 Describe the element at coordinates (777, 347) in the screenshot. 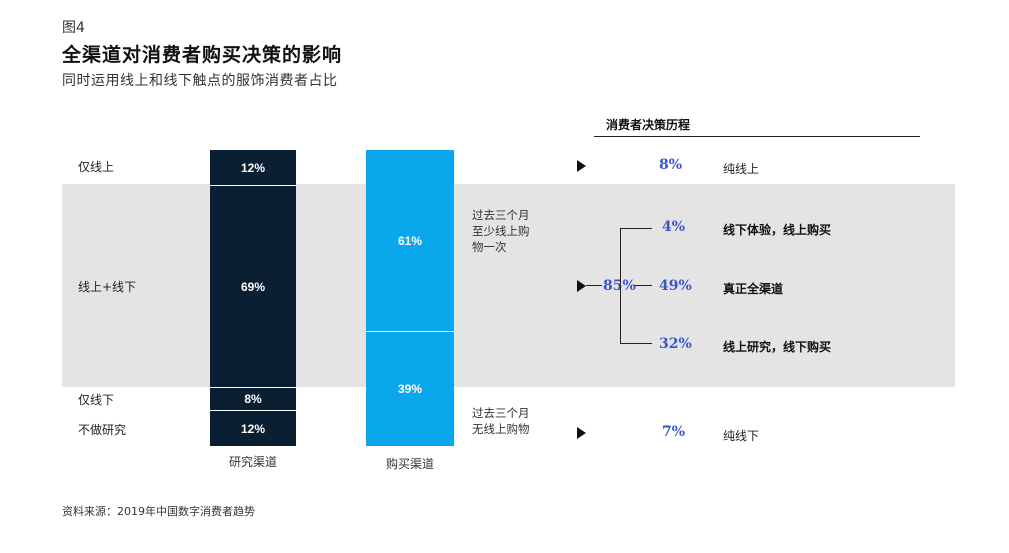

I see `desc-online-research: 线上研究，线下购买` at that location.